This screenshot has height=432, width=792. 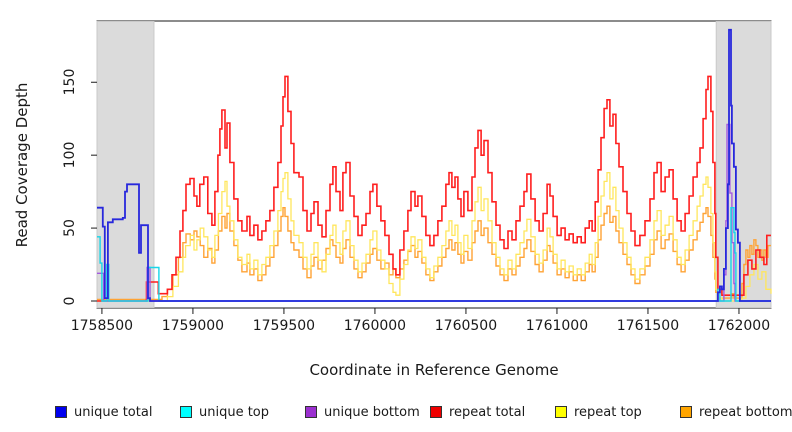 I want to click on legend-item-repeat-total: repeat total, so click(x=478, y=411).